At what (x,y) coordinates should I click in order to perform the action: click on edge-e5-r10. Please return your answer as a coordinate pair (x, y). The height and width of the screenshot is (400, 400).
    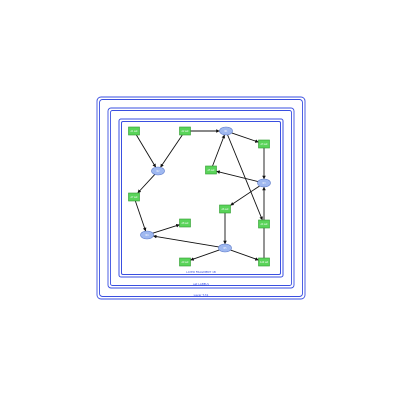
    Looking at the image, I should click on (244, 255).